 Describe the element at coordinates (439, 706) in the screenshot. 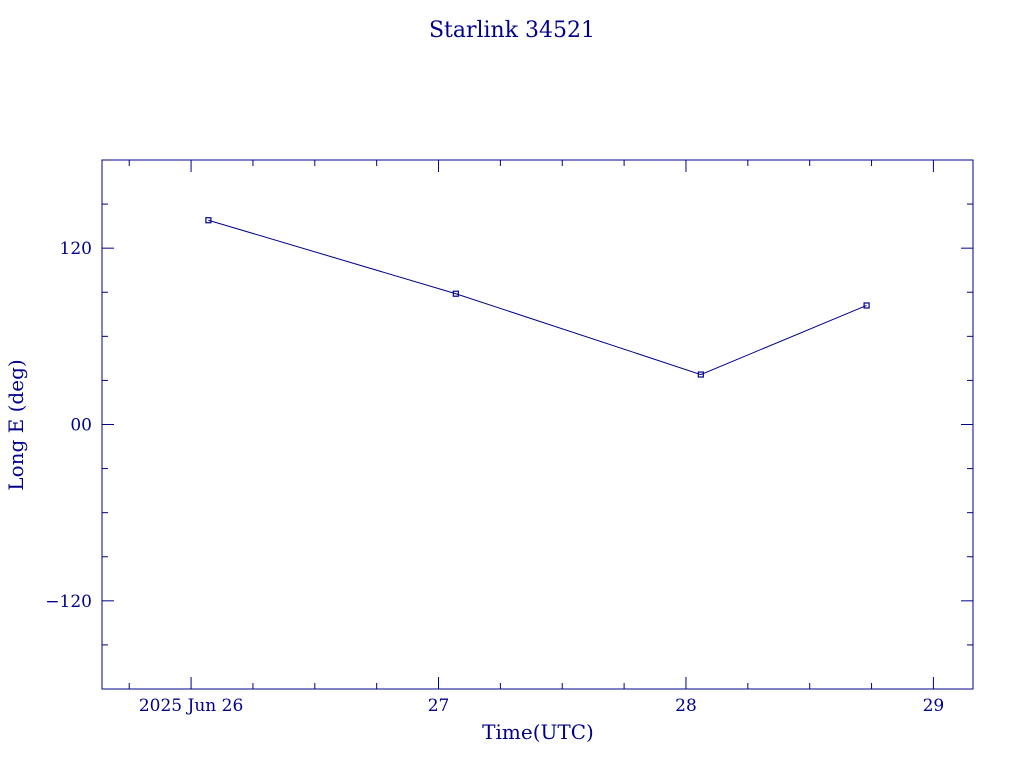

I see `x-tick-label: 27` at that location.